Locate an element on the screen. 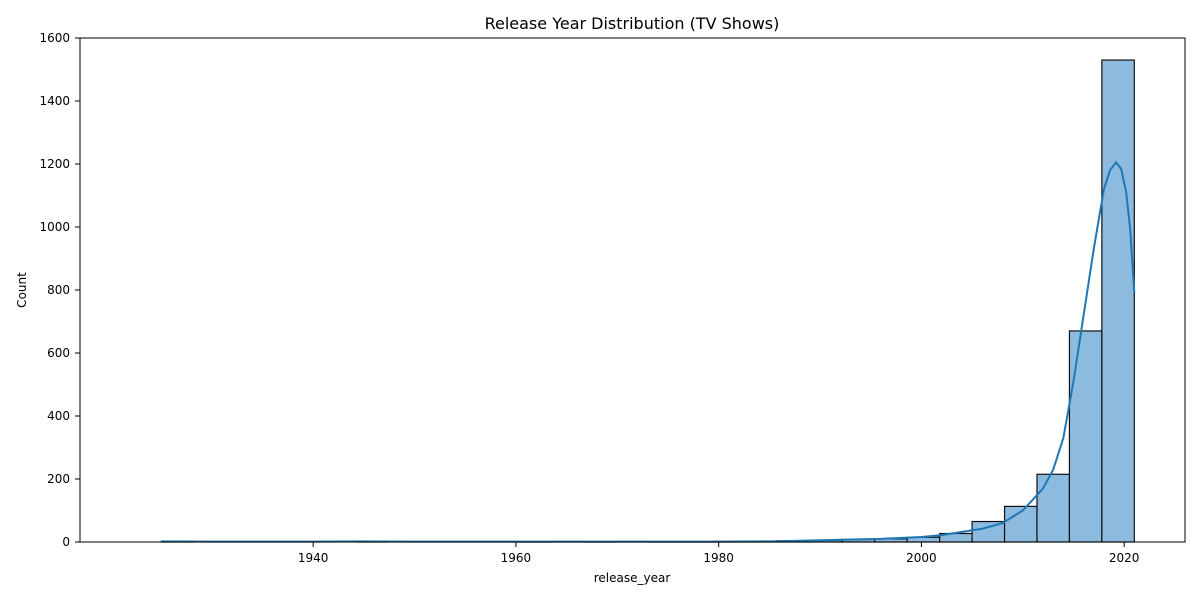 The width and height of the screenshot is (1200, 600). y-tick-label: 800 is located at coordinates (58, 290).